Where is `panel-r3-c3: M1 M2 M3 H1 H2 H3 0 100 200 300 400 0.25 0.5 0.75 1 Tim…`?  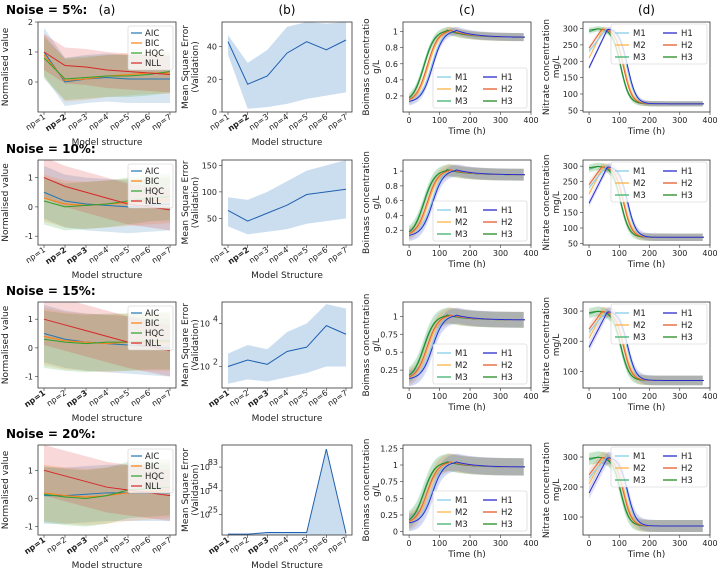
panel-r3-c3: M1 M2 M3 H1 H2 H3 0 100 200 300 400 0.25 0.5 0.75 1 Tim… is located at coordinates (450, 353).